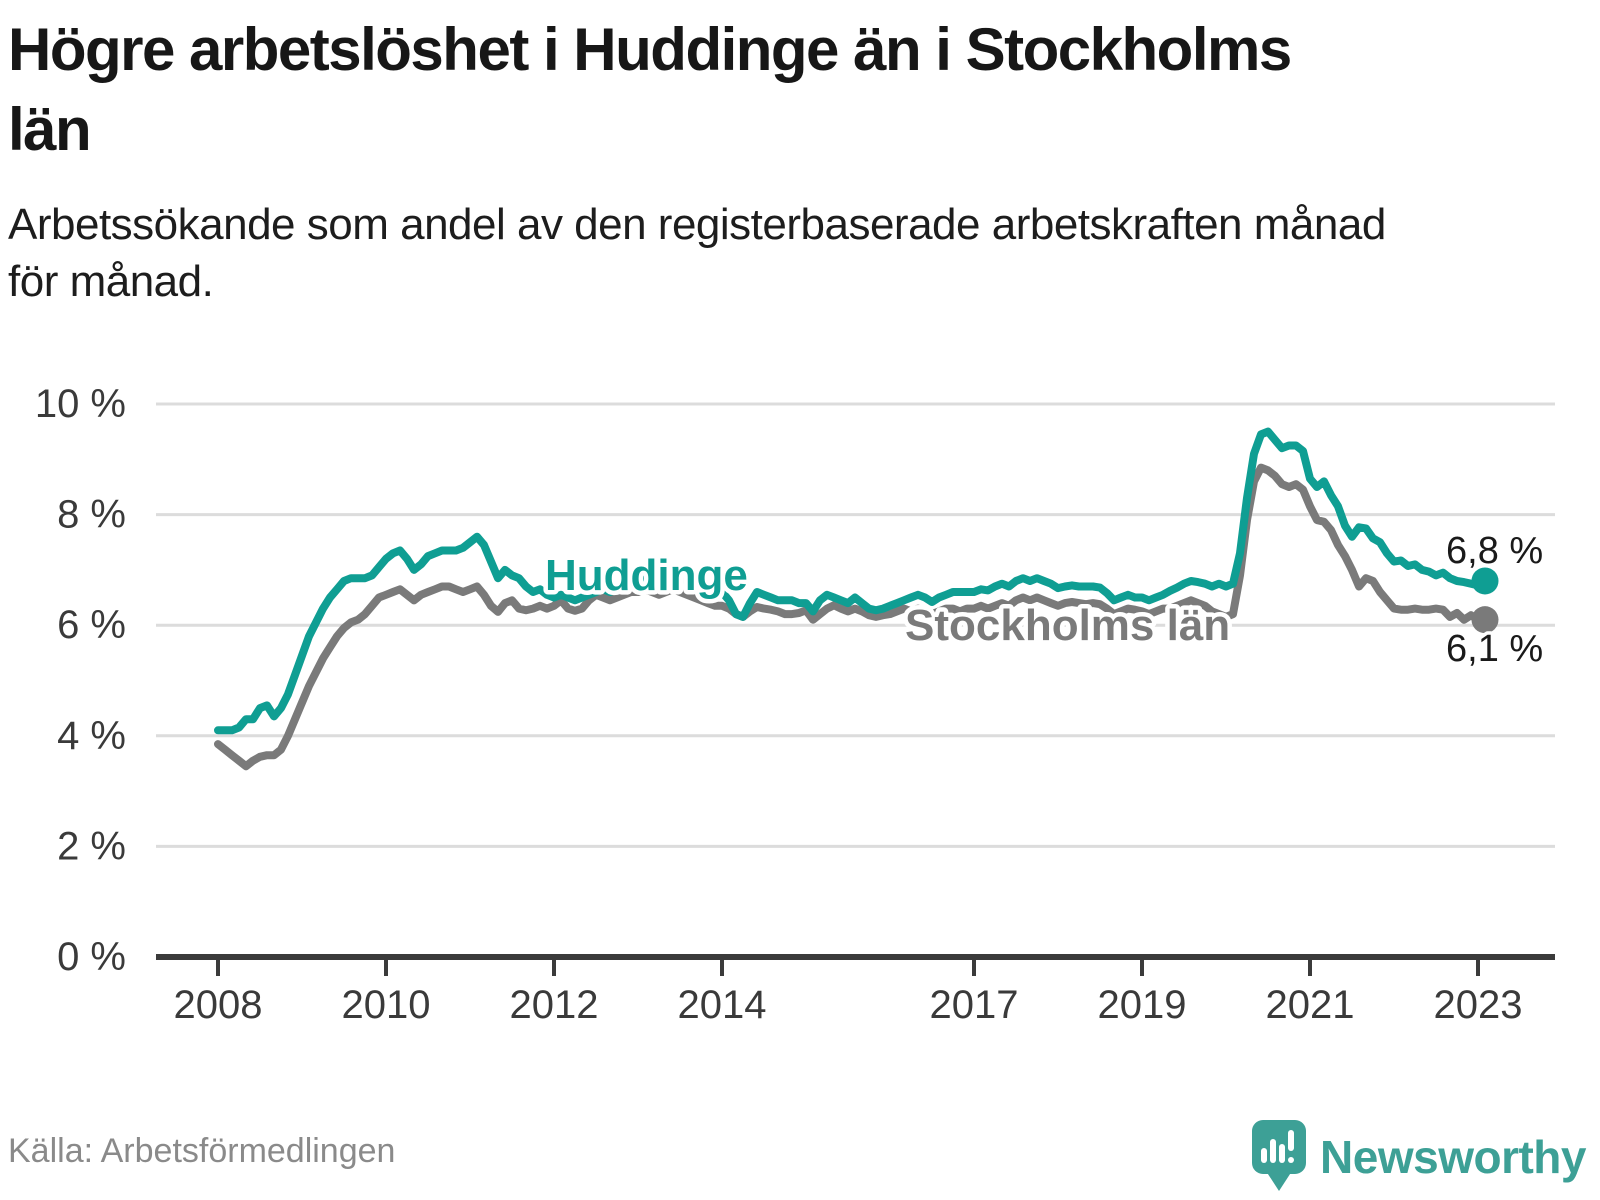 The height and width of the screenshot is (1200, 1600). Describe the element at coordinates (1067, 625) in the screenshot. I see `series-label-stockholms-l-n: Stockholms län` at that location.